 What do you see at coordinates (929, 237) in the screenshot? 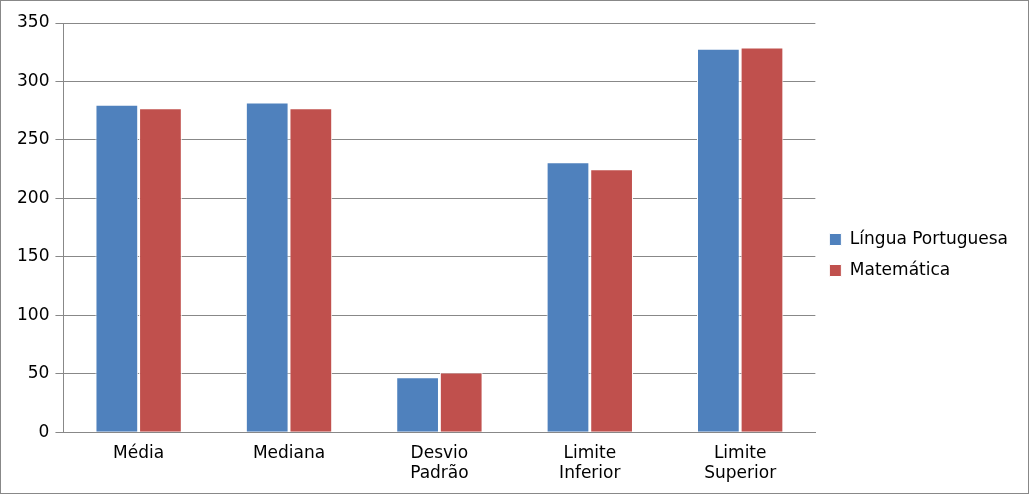
I see `legend-label: Língua Portuguesa` at bounding box center [929, 237].